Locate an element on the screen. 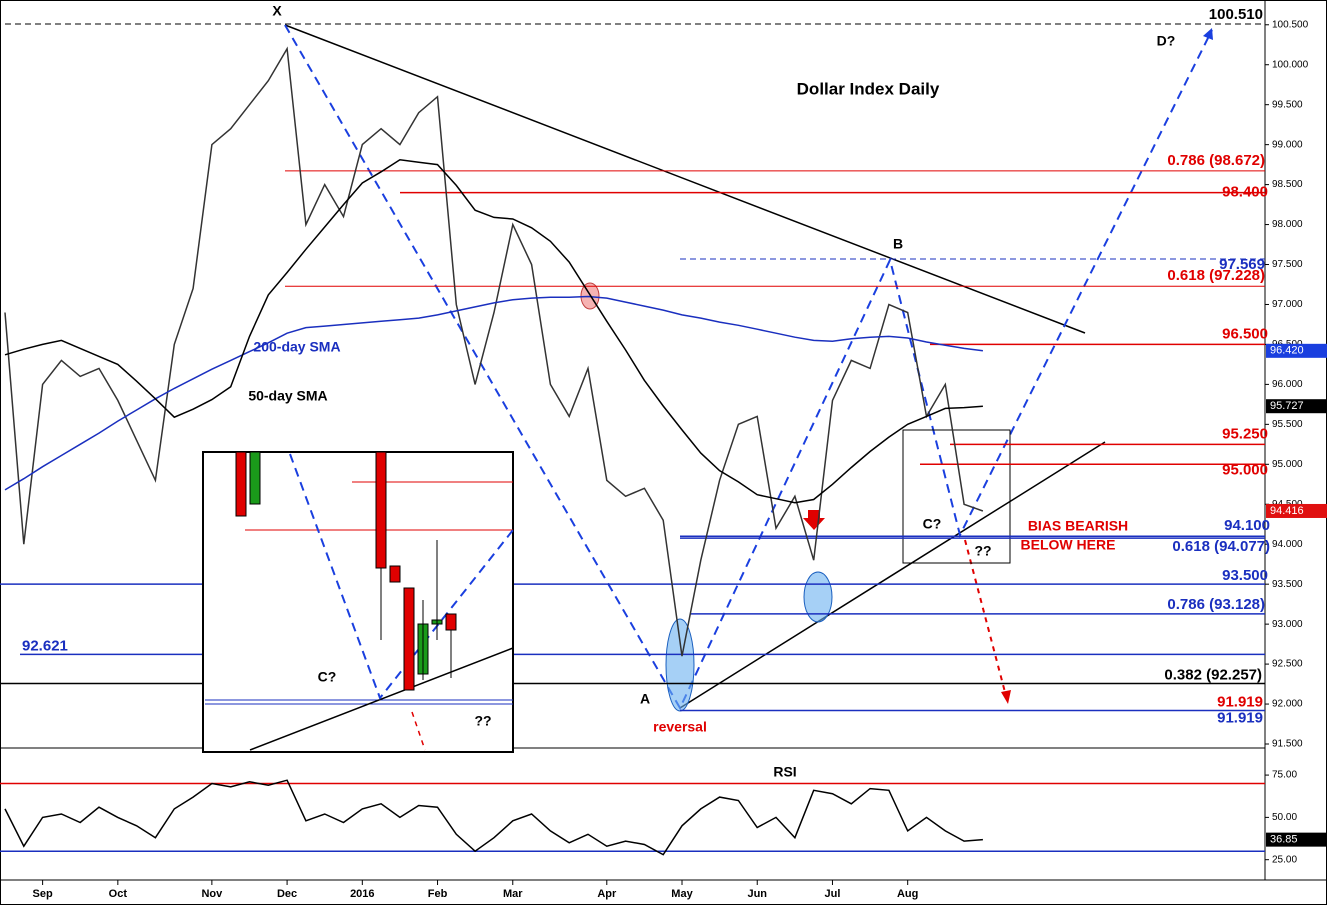  level-label: 0.618 (97.228) is located at coordinates (1216, 275).